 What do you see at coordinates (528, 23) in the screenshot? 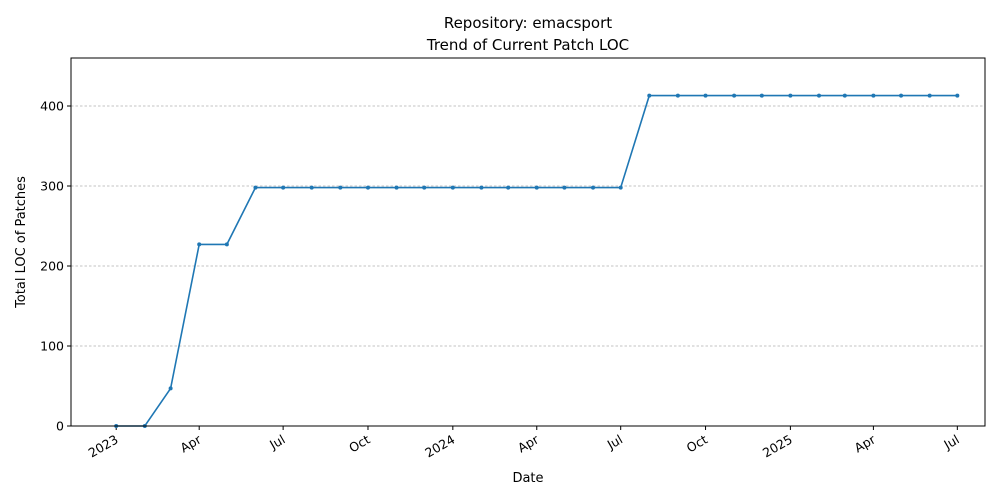
I see `chart-title-line1: Repository: emacsport` at bounding box center [528, 23].